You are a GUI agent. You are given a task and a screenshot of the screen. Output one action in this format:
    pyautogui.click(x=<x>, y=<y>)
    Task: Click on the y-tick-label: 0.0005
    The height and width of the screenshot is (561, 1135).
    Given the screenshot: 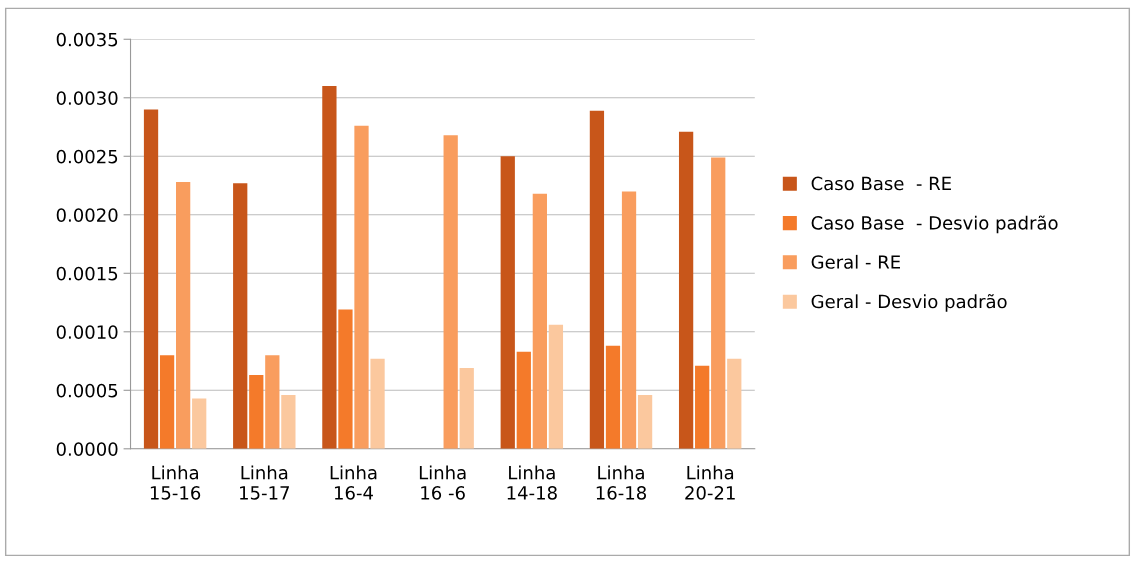 What is the action you would take?
    pyautogui.click(x=87, y=390)
    